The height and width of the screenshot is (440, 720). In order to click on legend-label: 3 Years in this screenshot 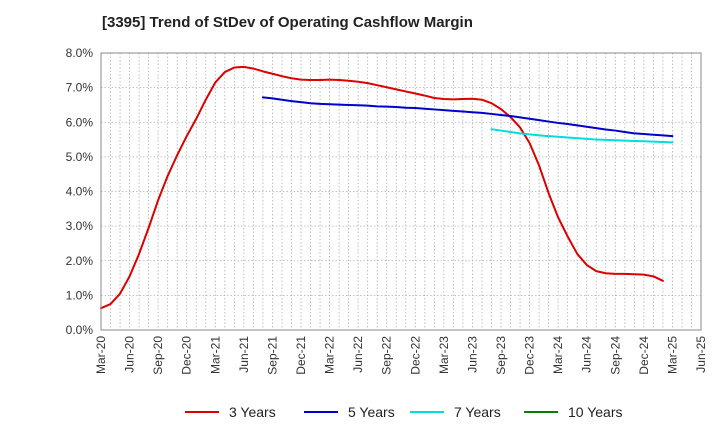, I will do `click(252, 412)`.